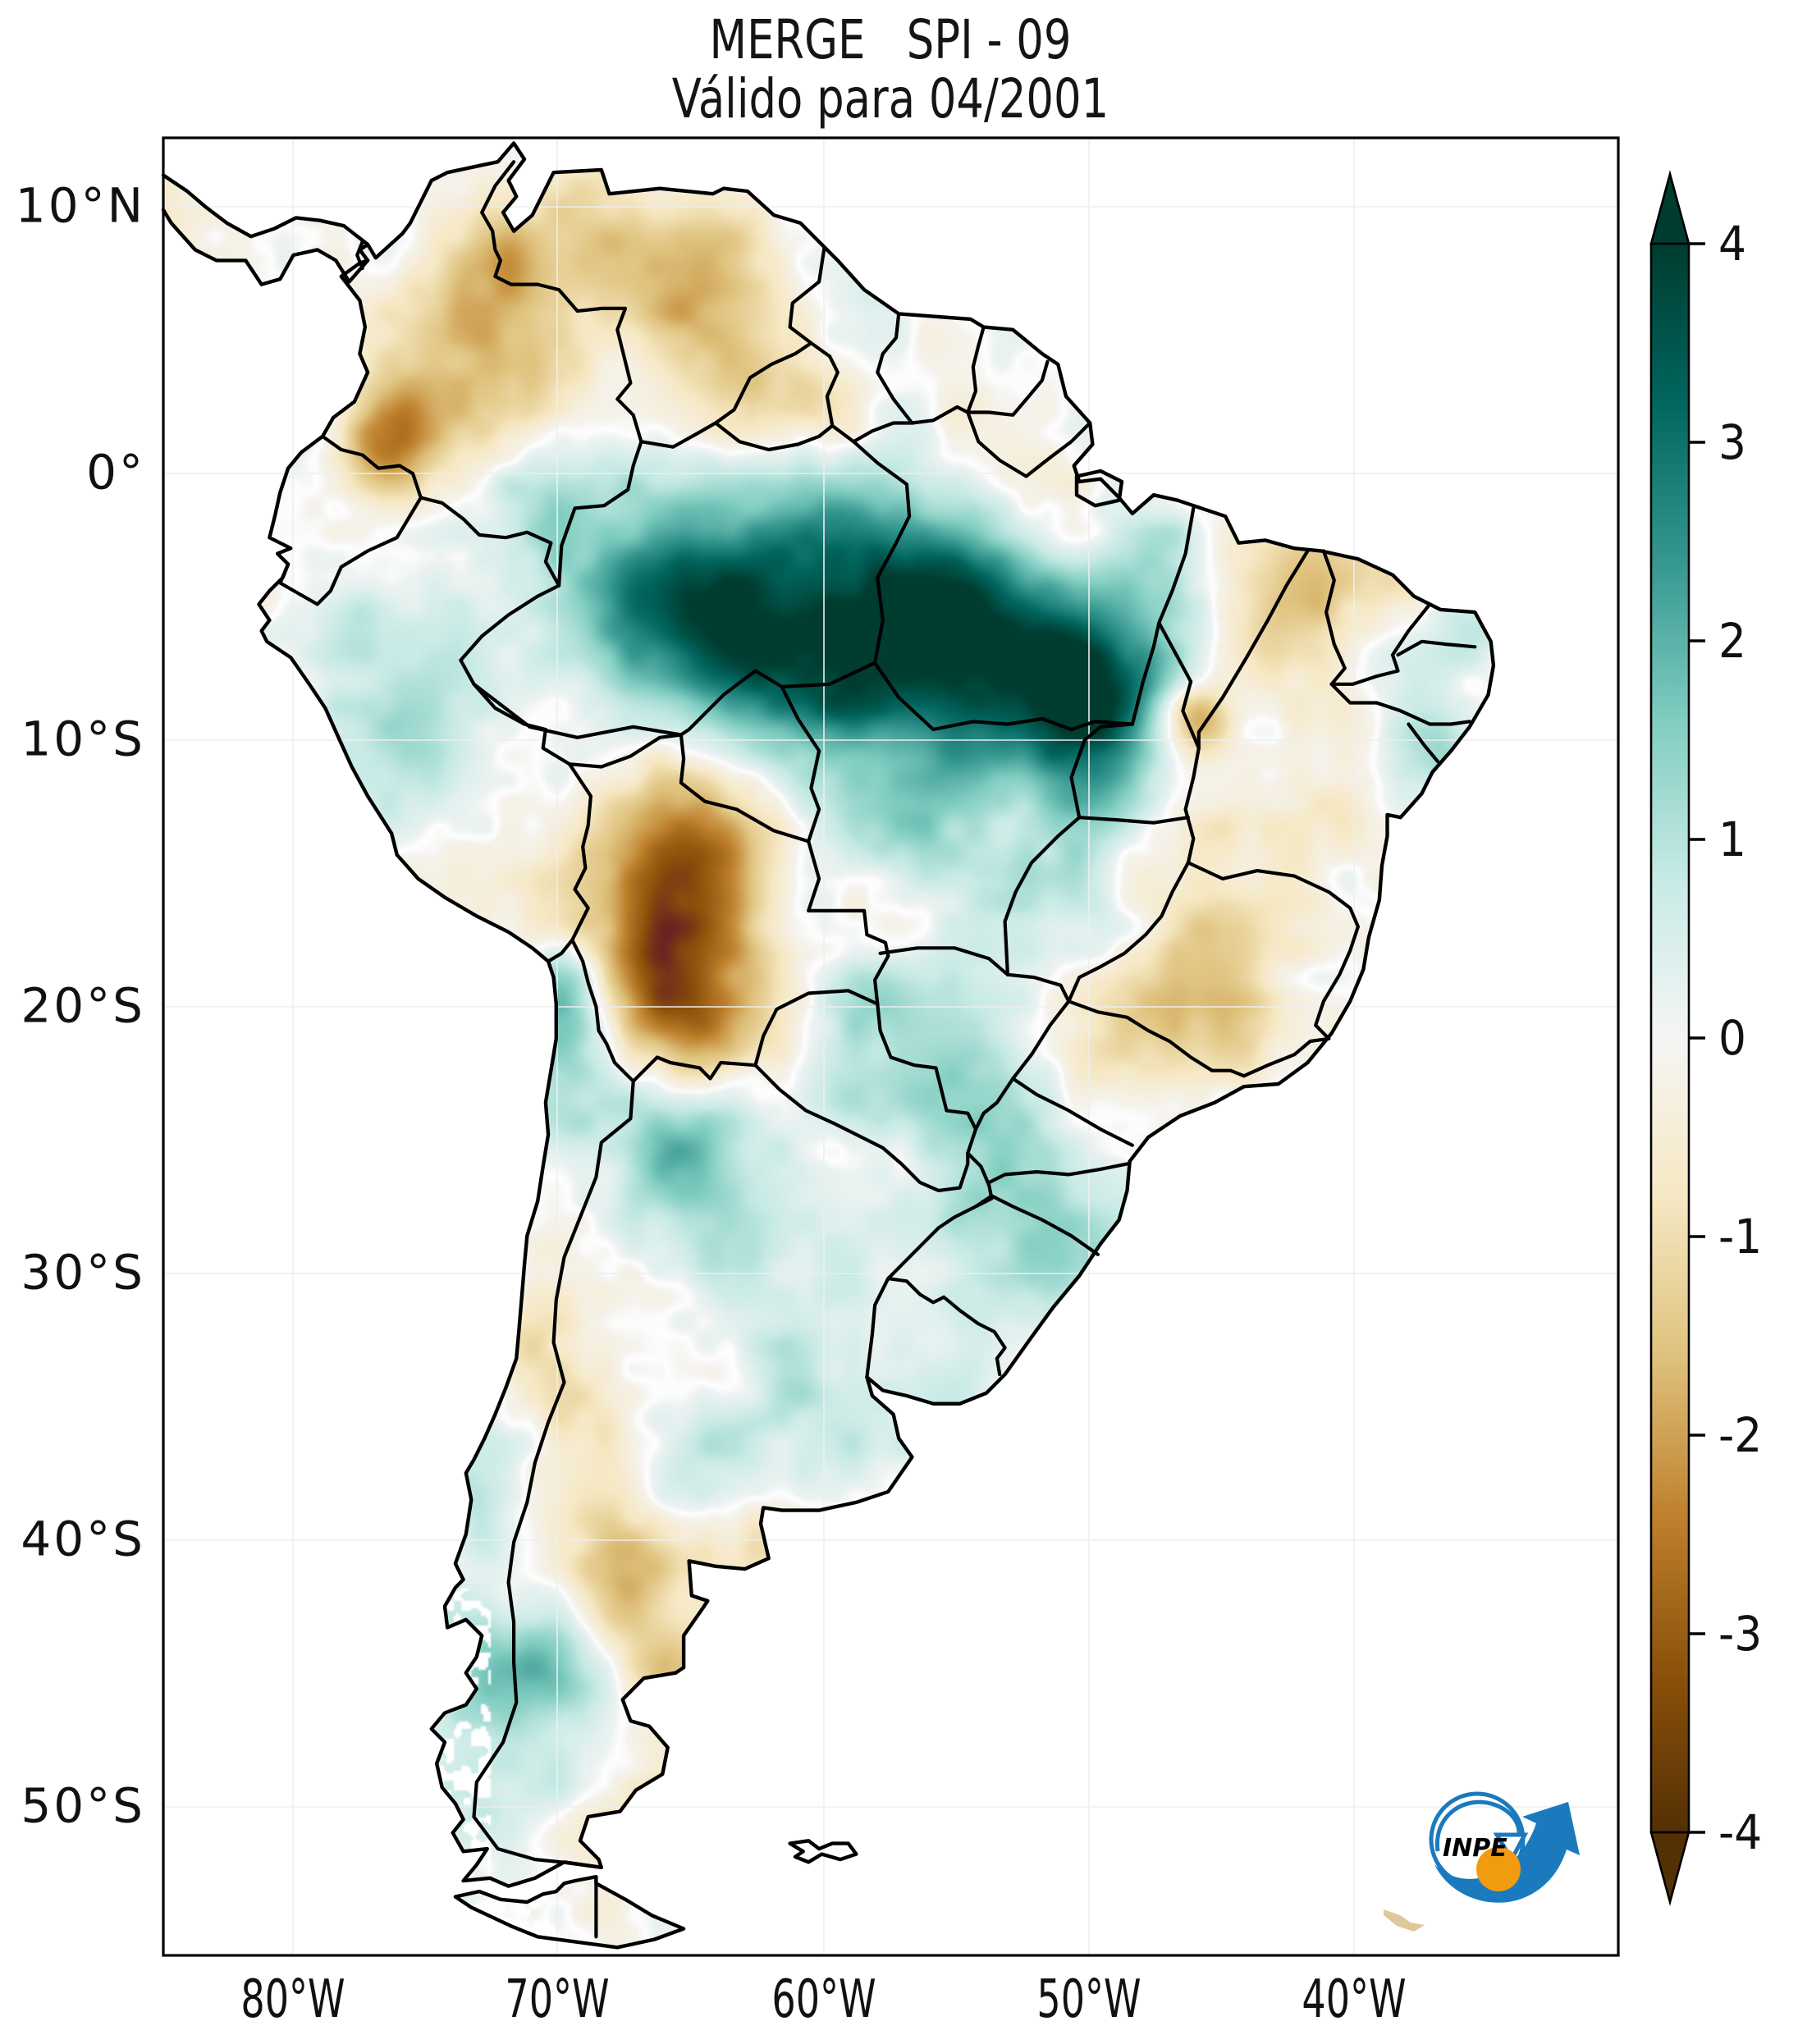  What do you see at coordinates (1732, 839) in the screenshot?
I see `colorbar-tick-label: 1` at bounding box center [1732, 839].